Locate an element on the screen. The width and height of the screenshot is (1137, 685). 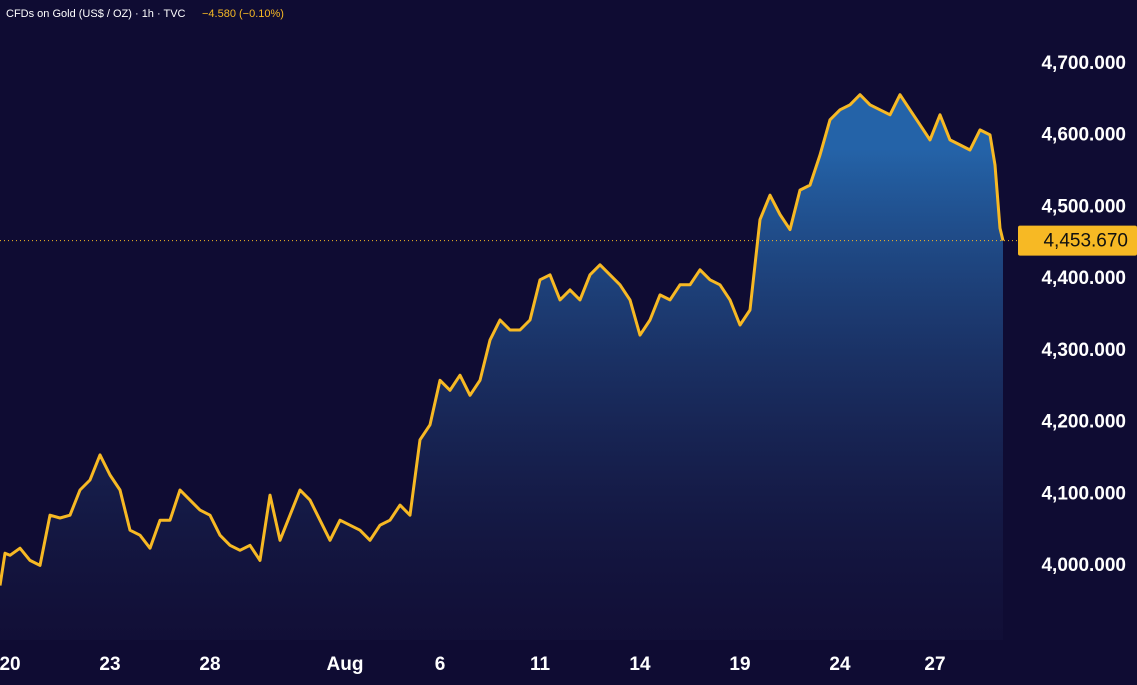
y-tick-label: 4,300.000 is located at coordinates (1083, 350).